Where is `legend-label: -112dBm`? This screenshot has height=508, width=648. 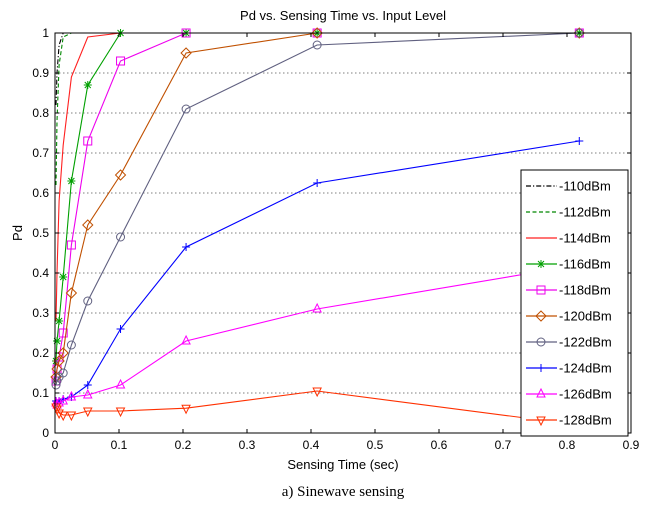 legend-label: -112dBm is located at coordinates (585, 212).